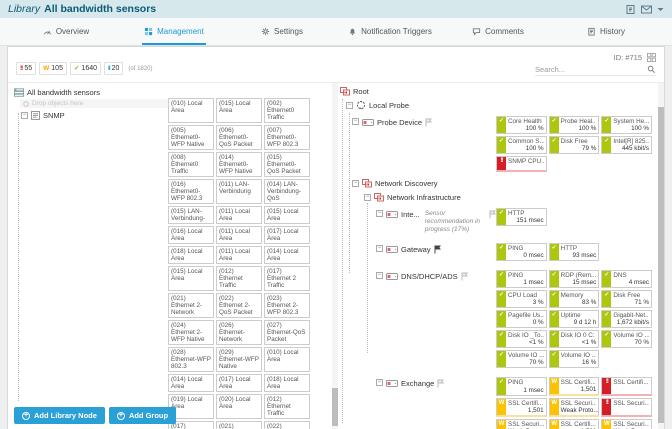 The width and height of the screenshot is (672, 429). What do you see at coordinates (606, 31) in the screenshot?
I see `tab-history: History` at bounding box center [606, 31].